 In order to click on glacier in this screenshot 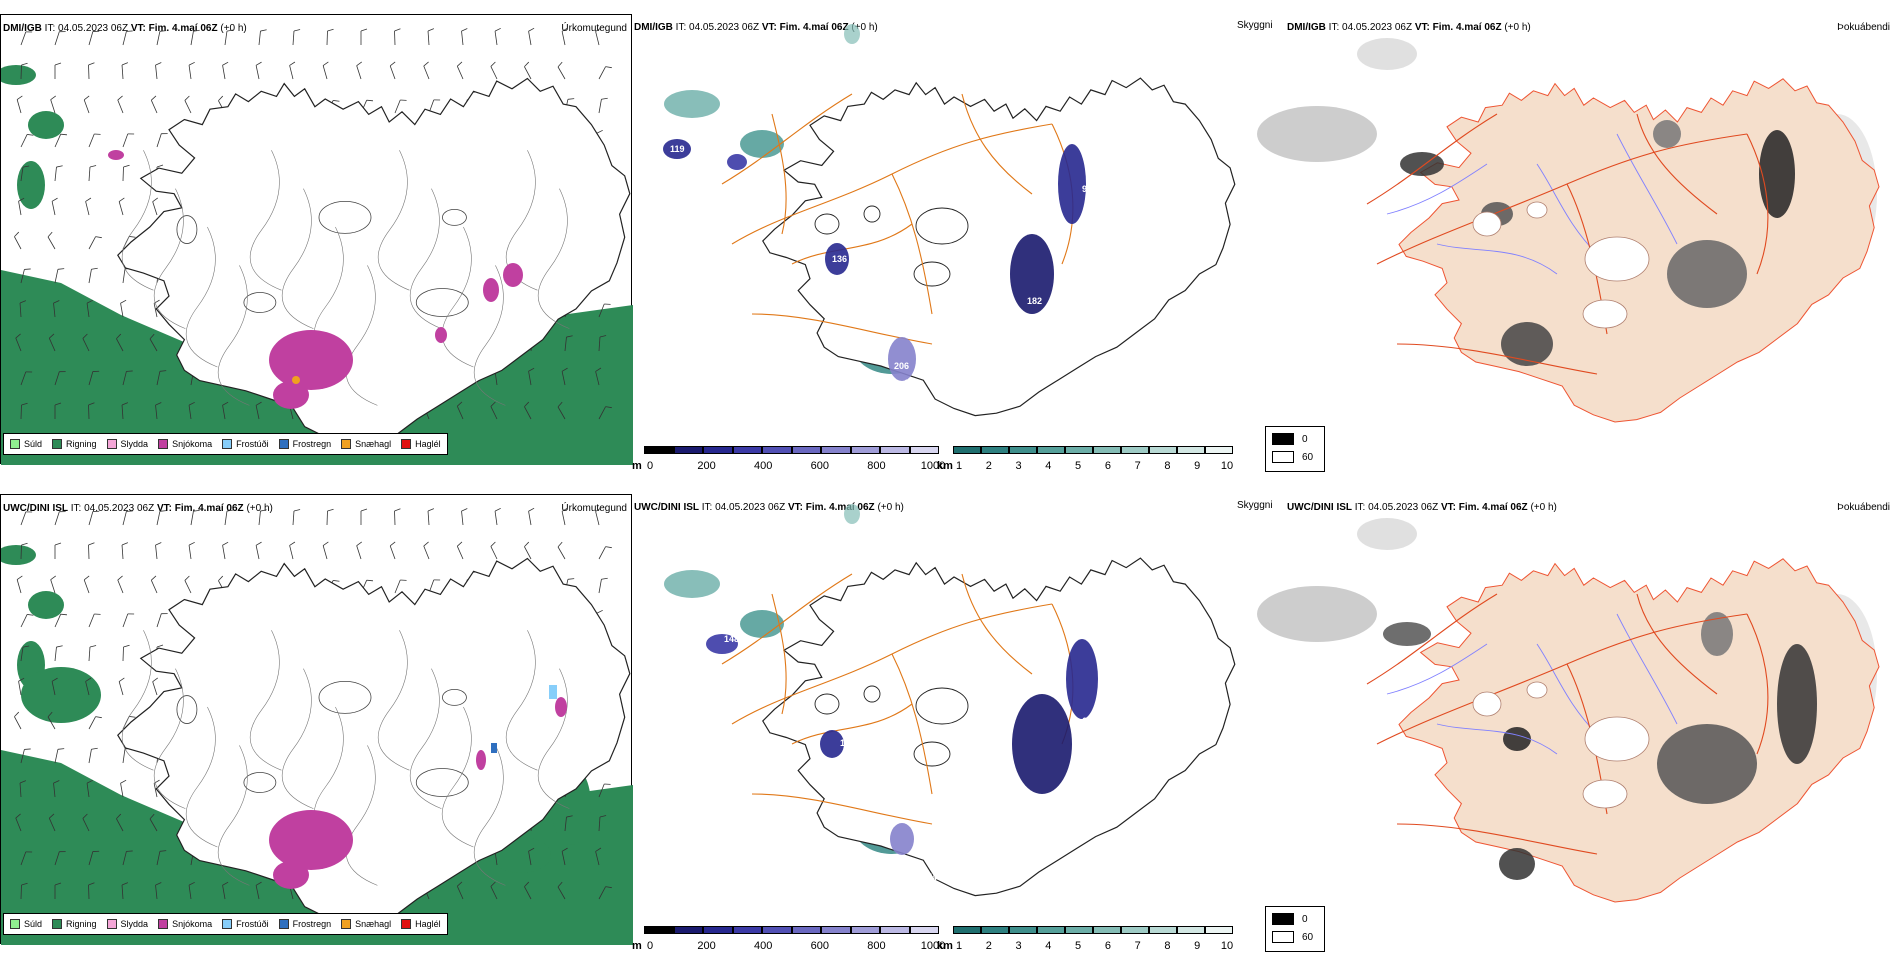, I will do `click(1617, 259)`.